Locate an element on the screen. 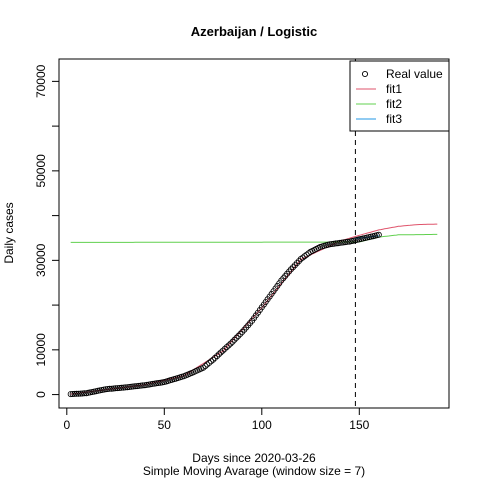 The image size is (480, 480). x-tick-label: 150 is located at coordinates (359, 425).